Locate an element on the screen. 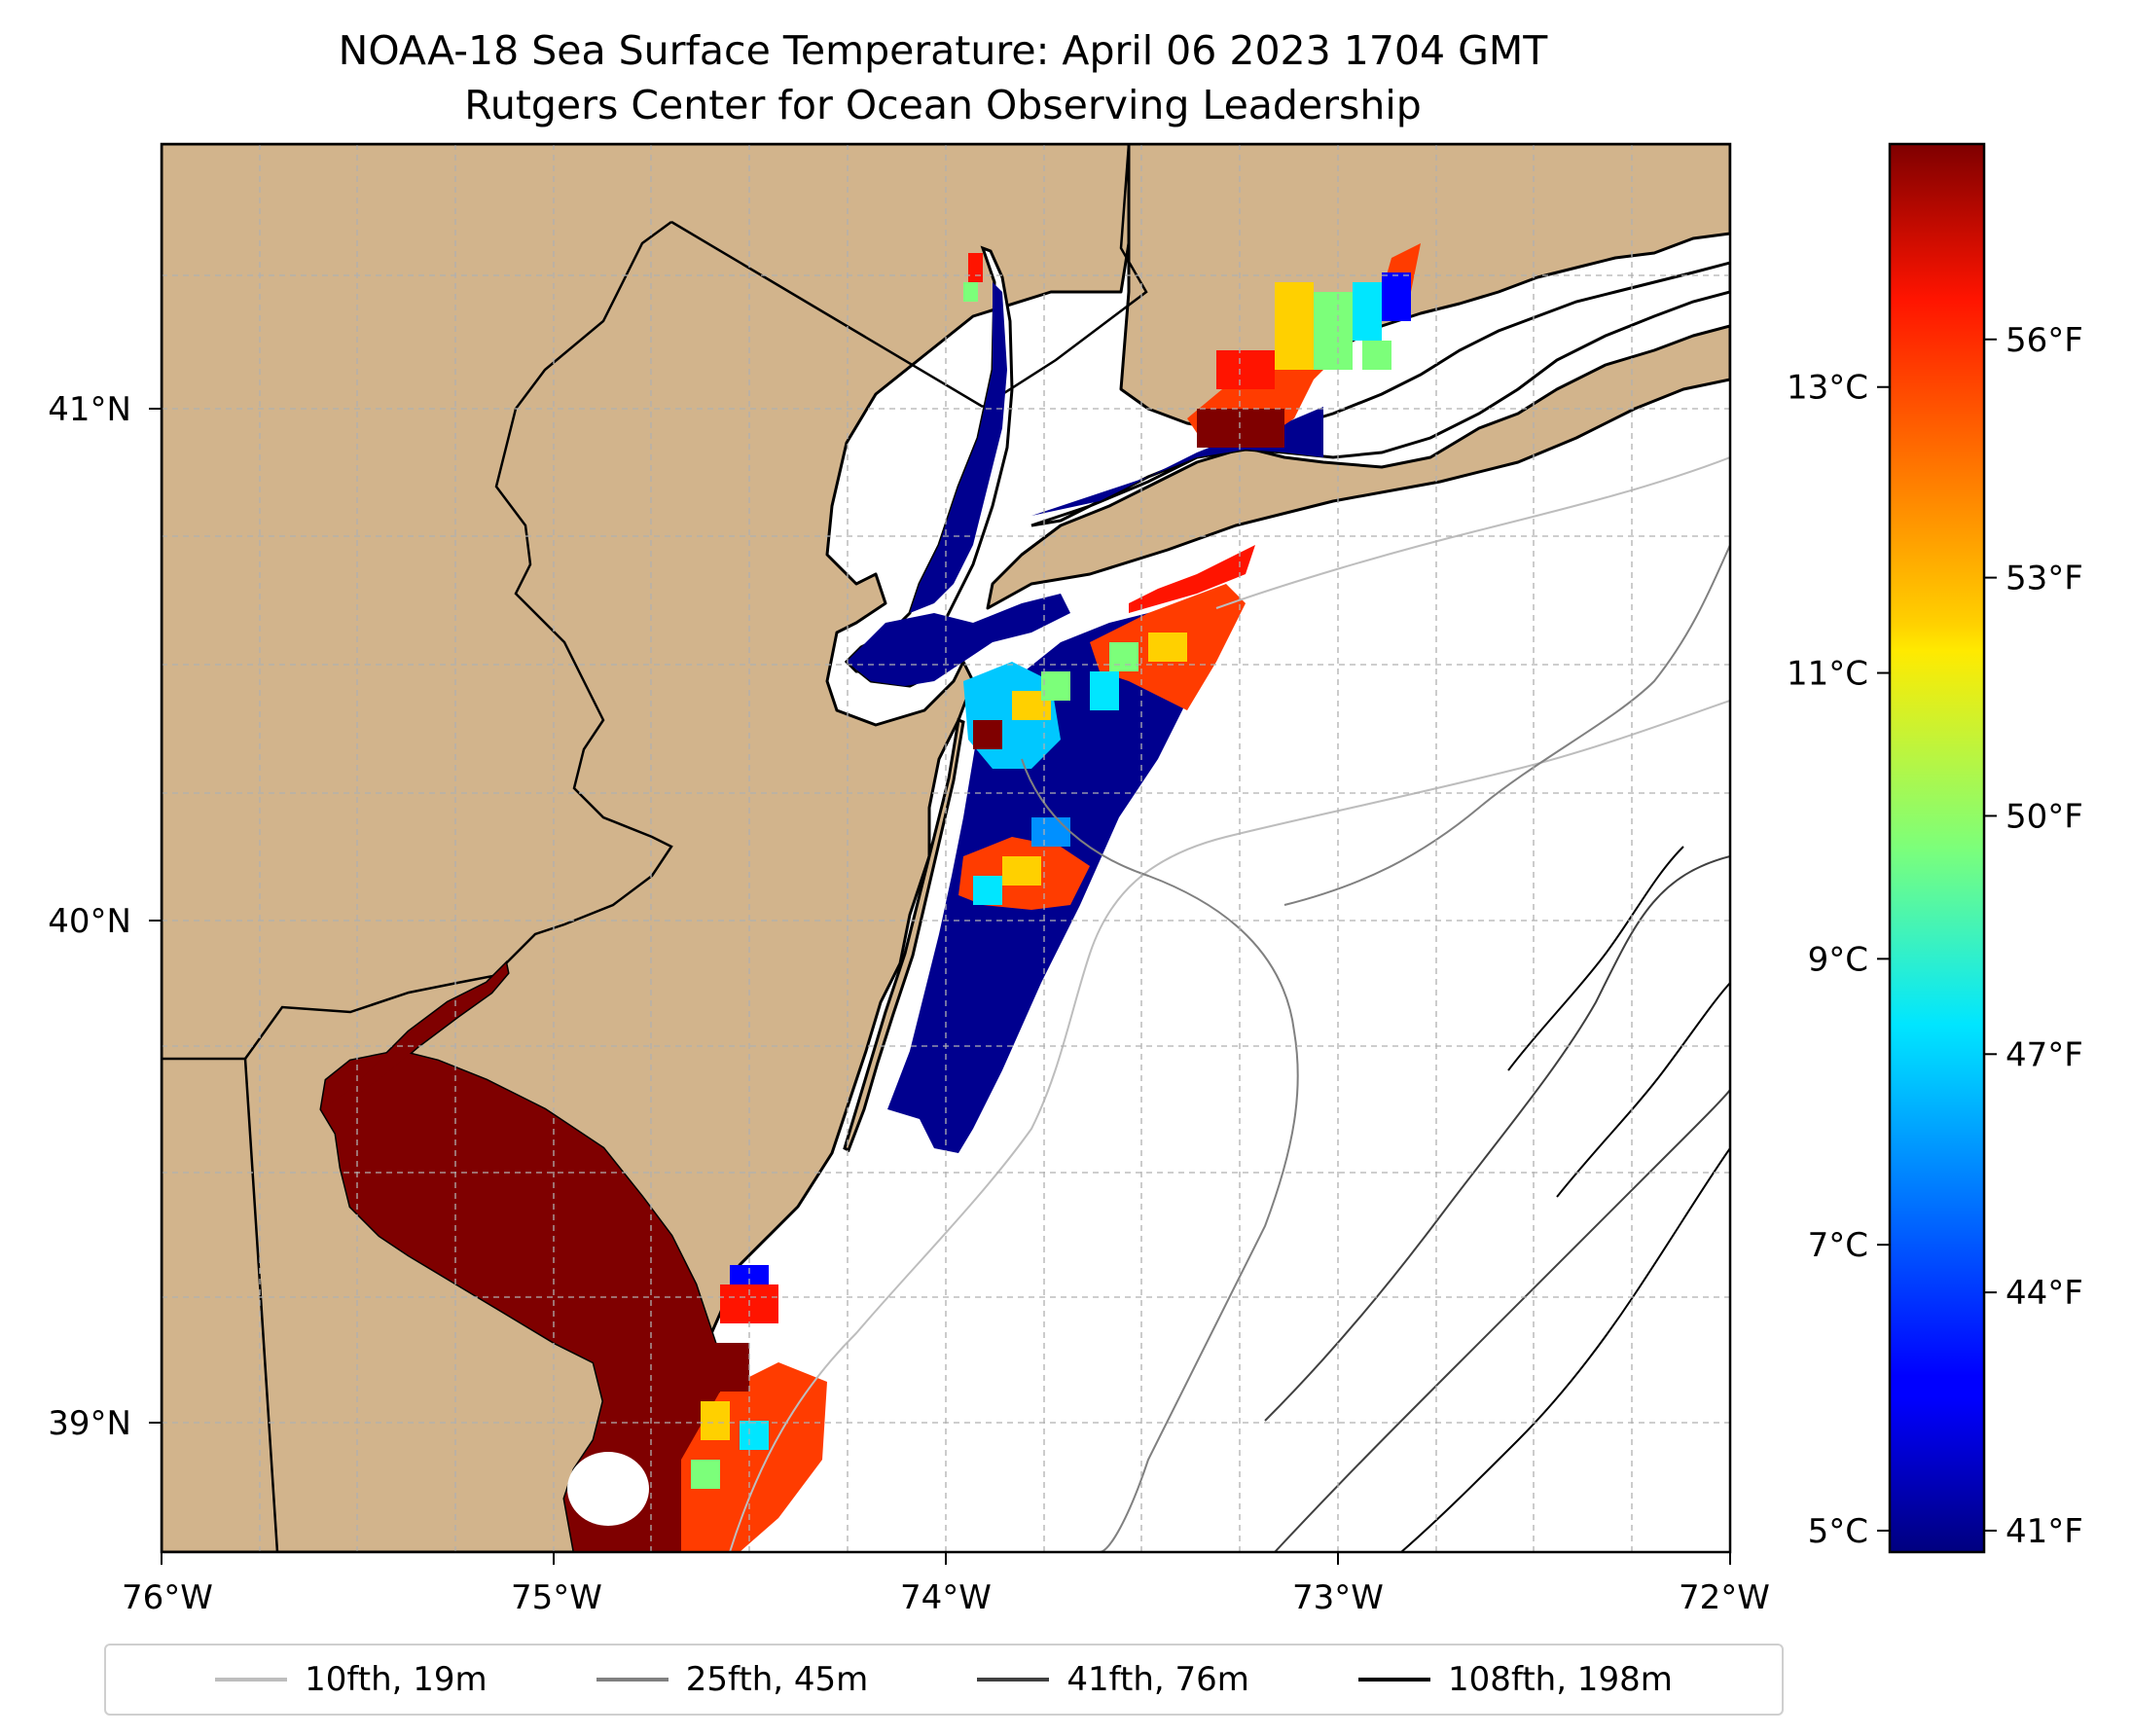 The image size is (2132, 1736). legend-item-41fth: 41fth, 76m is located at coordinates (1113, 1680).